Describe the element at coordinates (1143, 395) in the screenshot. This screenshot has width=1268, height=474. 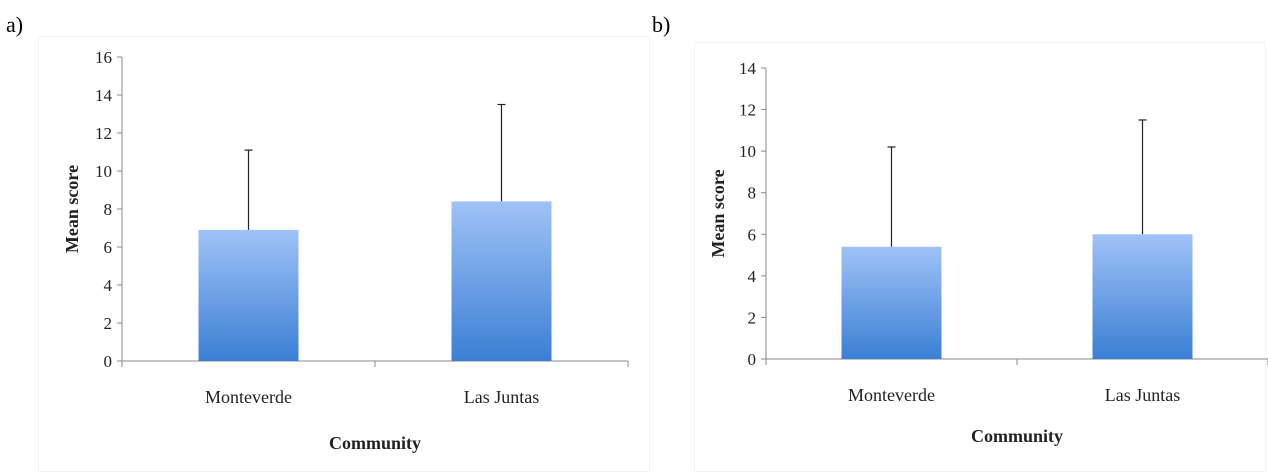
I see `chart-b-category-label: Las Juntas` at that location.